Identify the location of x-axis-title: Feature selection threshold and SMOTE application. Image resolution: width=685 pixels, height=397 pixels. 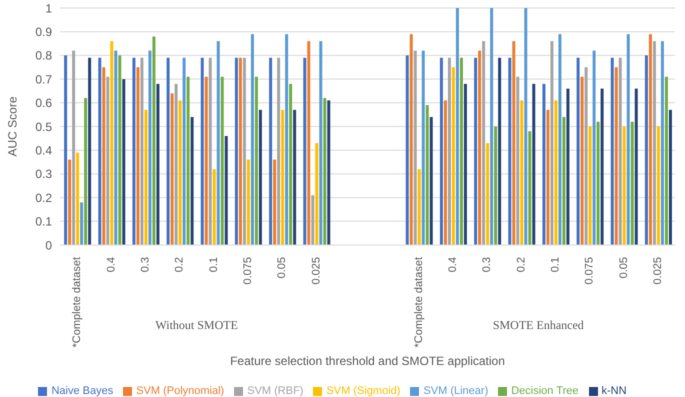
(367, 361).